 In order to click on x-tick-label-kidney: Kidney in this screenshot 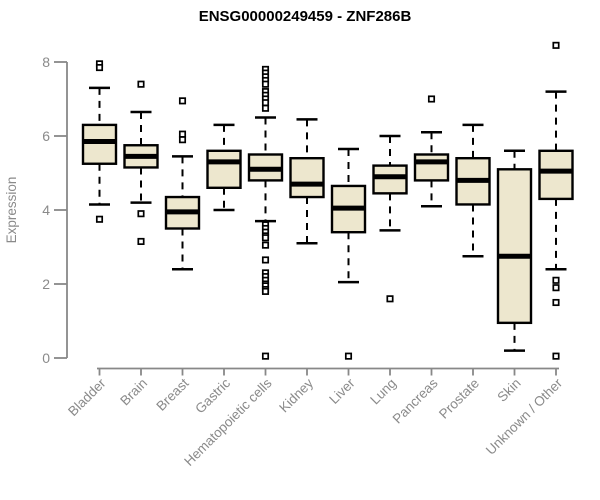, I will do `click(296, 395)`.